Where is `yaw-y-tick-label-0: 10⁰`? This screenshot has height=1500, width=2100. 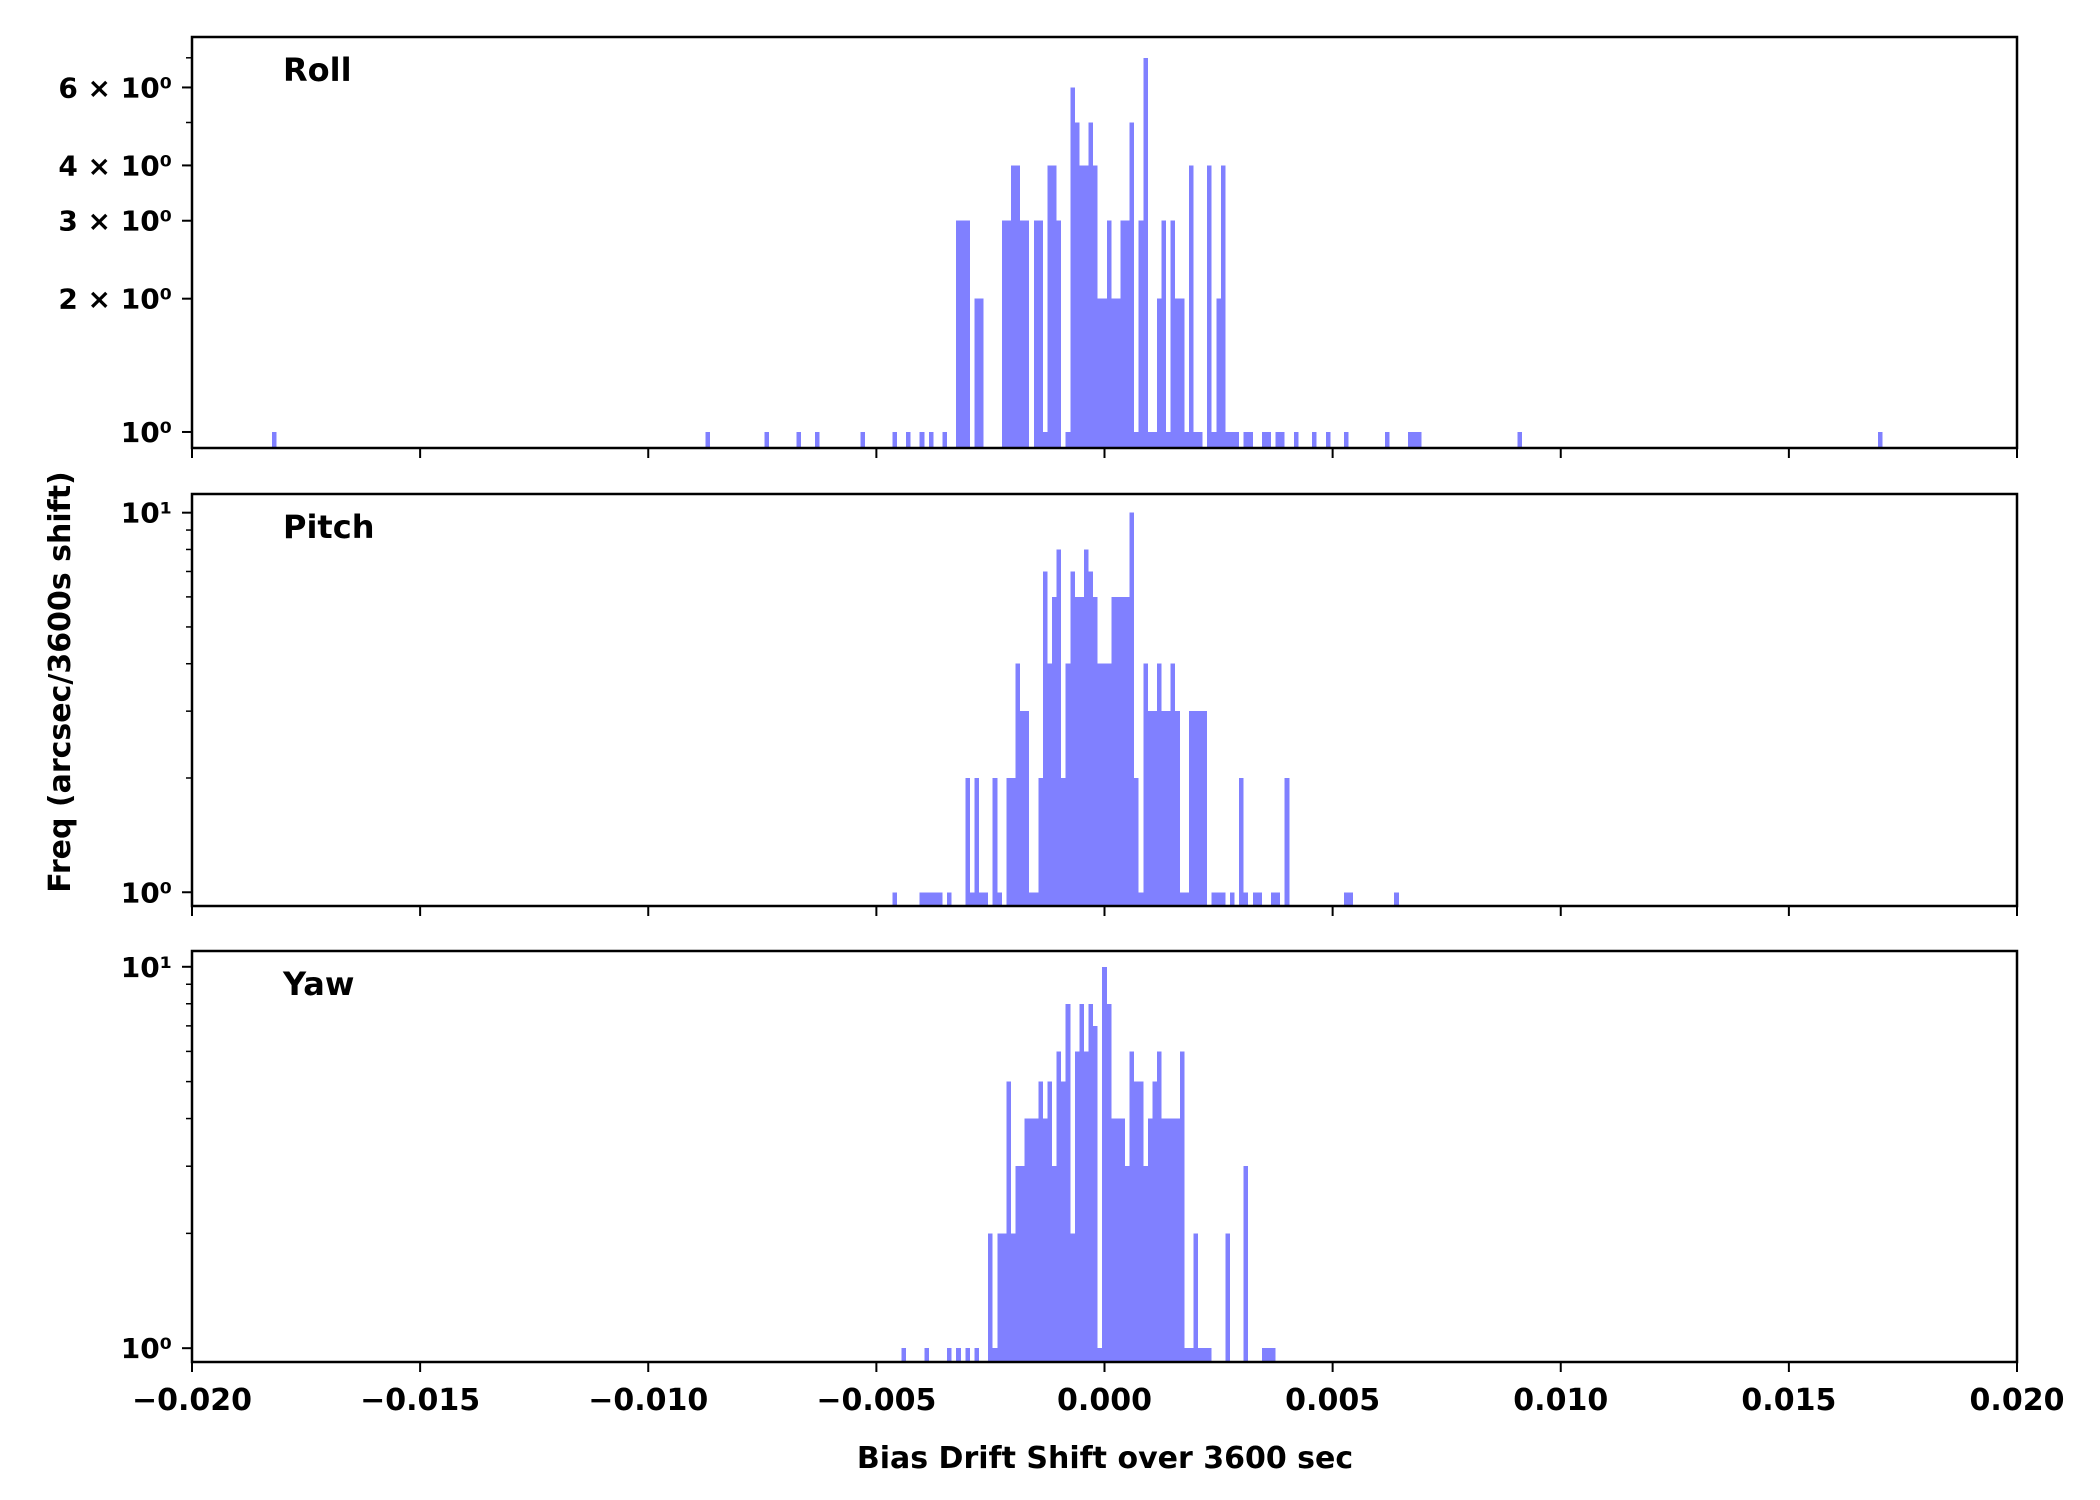
yaw-y-tick-label-0: 10⁰ is located at coordinates (146, 1348).